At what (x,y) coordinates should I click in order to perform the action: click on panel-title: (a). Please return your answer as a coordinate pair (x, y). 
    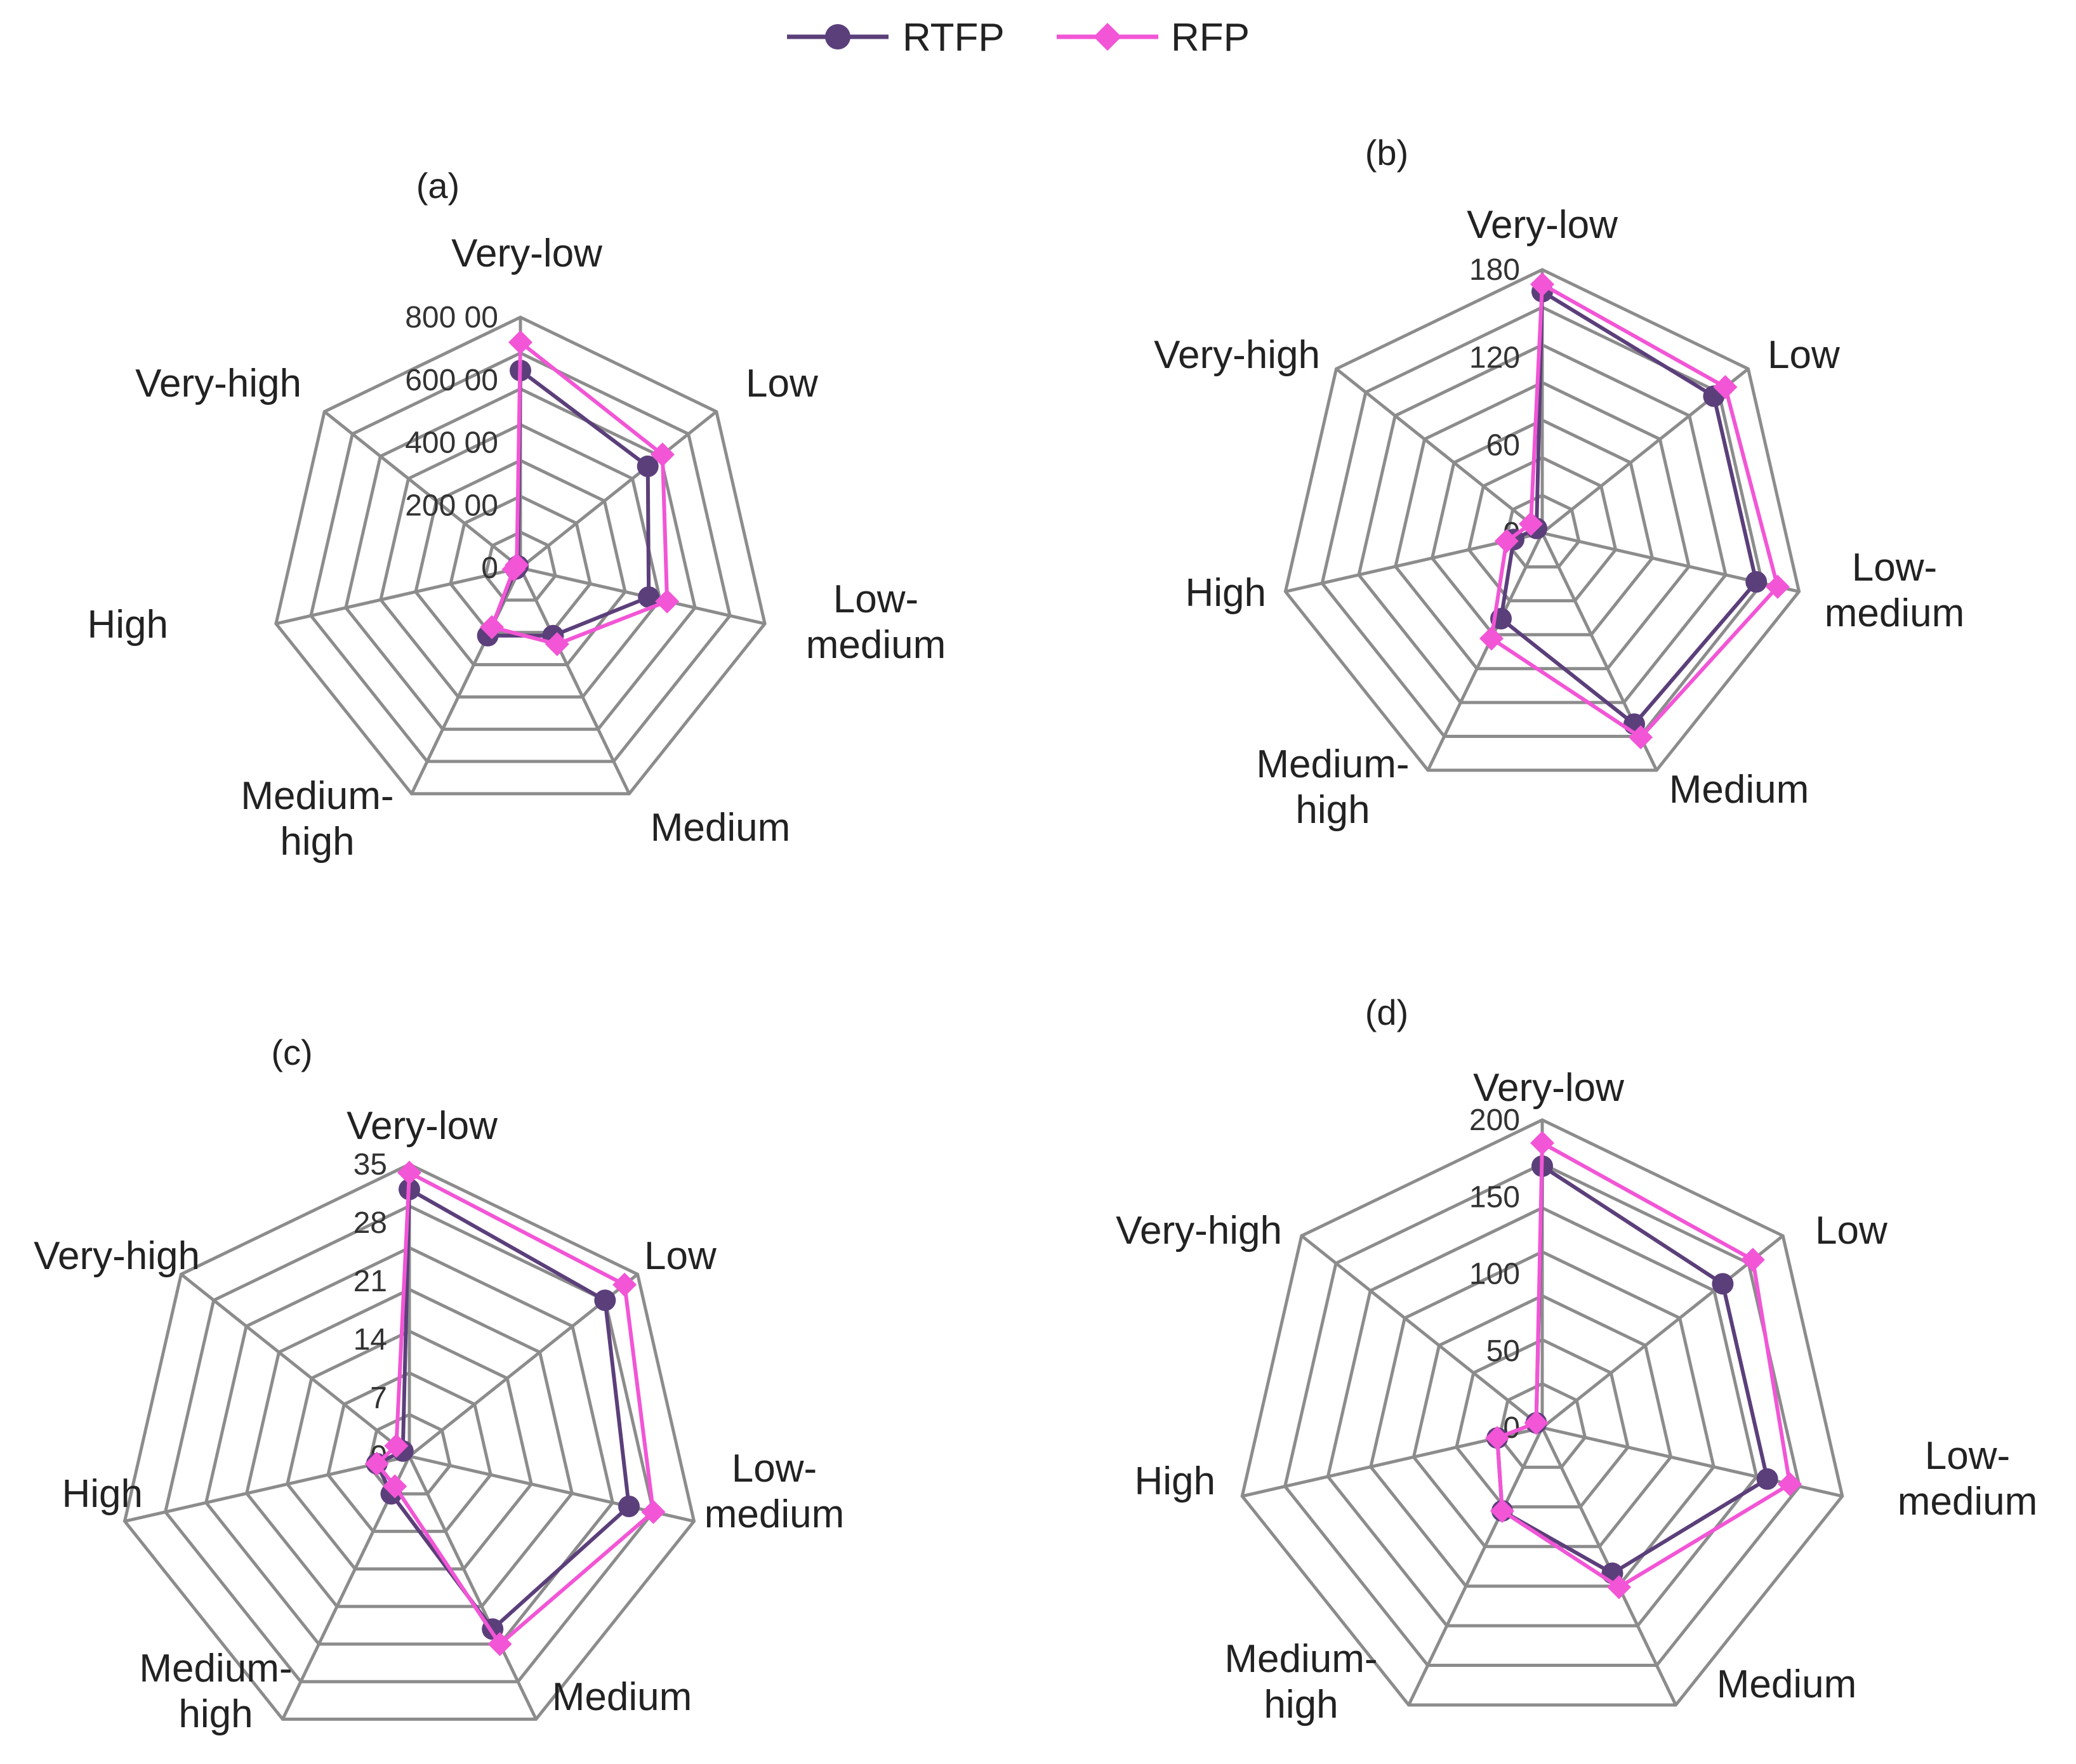
    Looking at the image, I should click on (438, 186).